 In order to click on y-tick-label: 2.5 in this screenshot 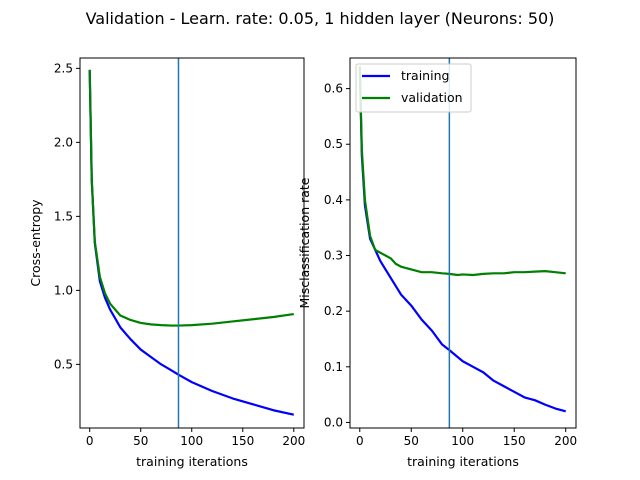, I will do `click(63, 68)`.